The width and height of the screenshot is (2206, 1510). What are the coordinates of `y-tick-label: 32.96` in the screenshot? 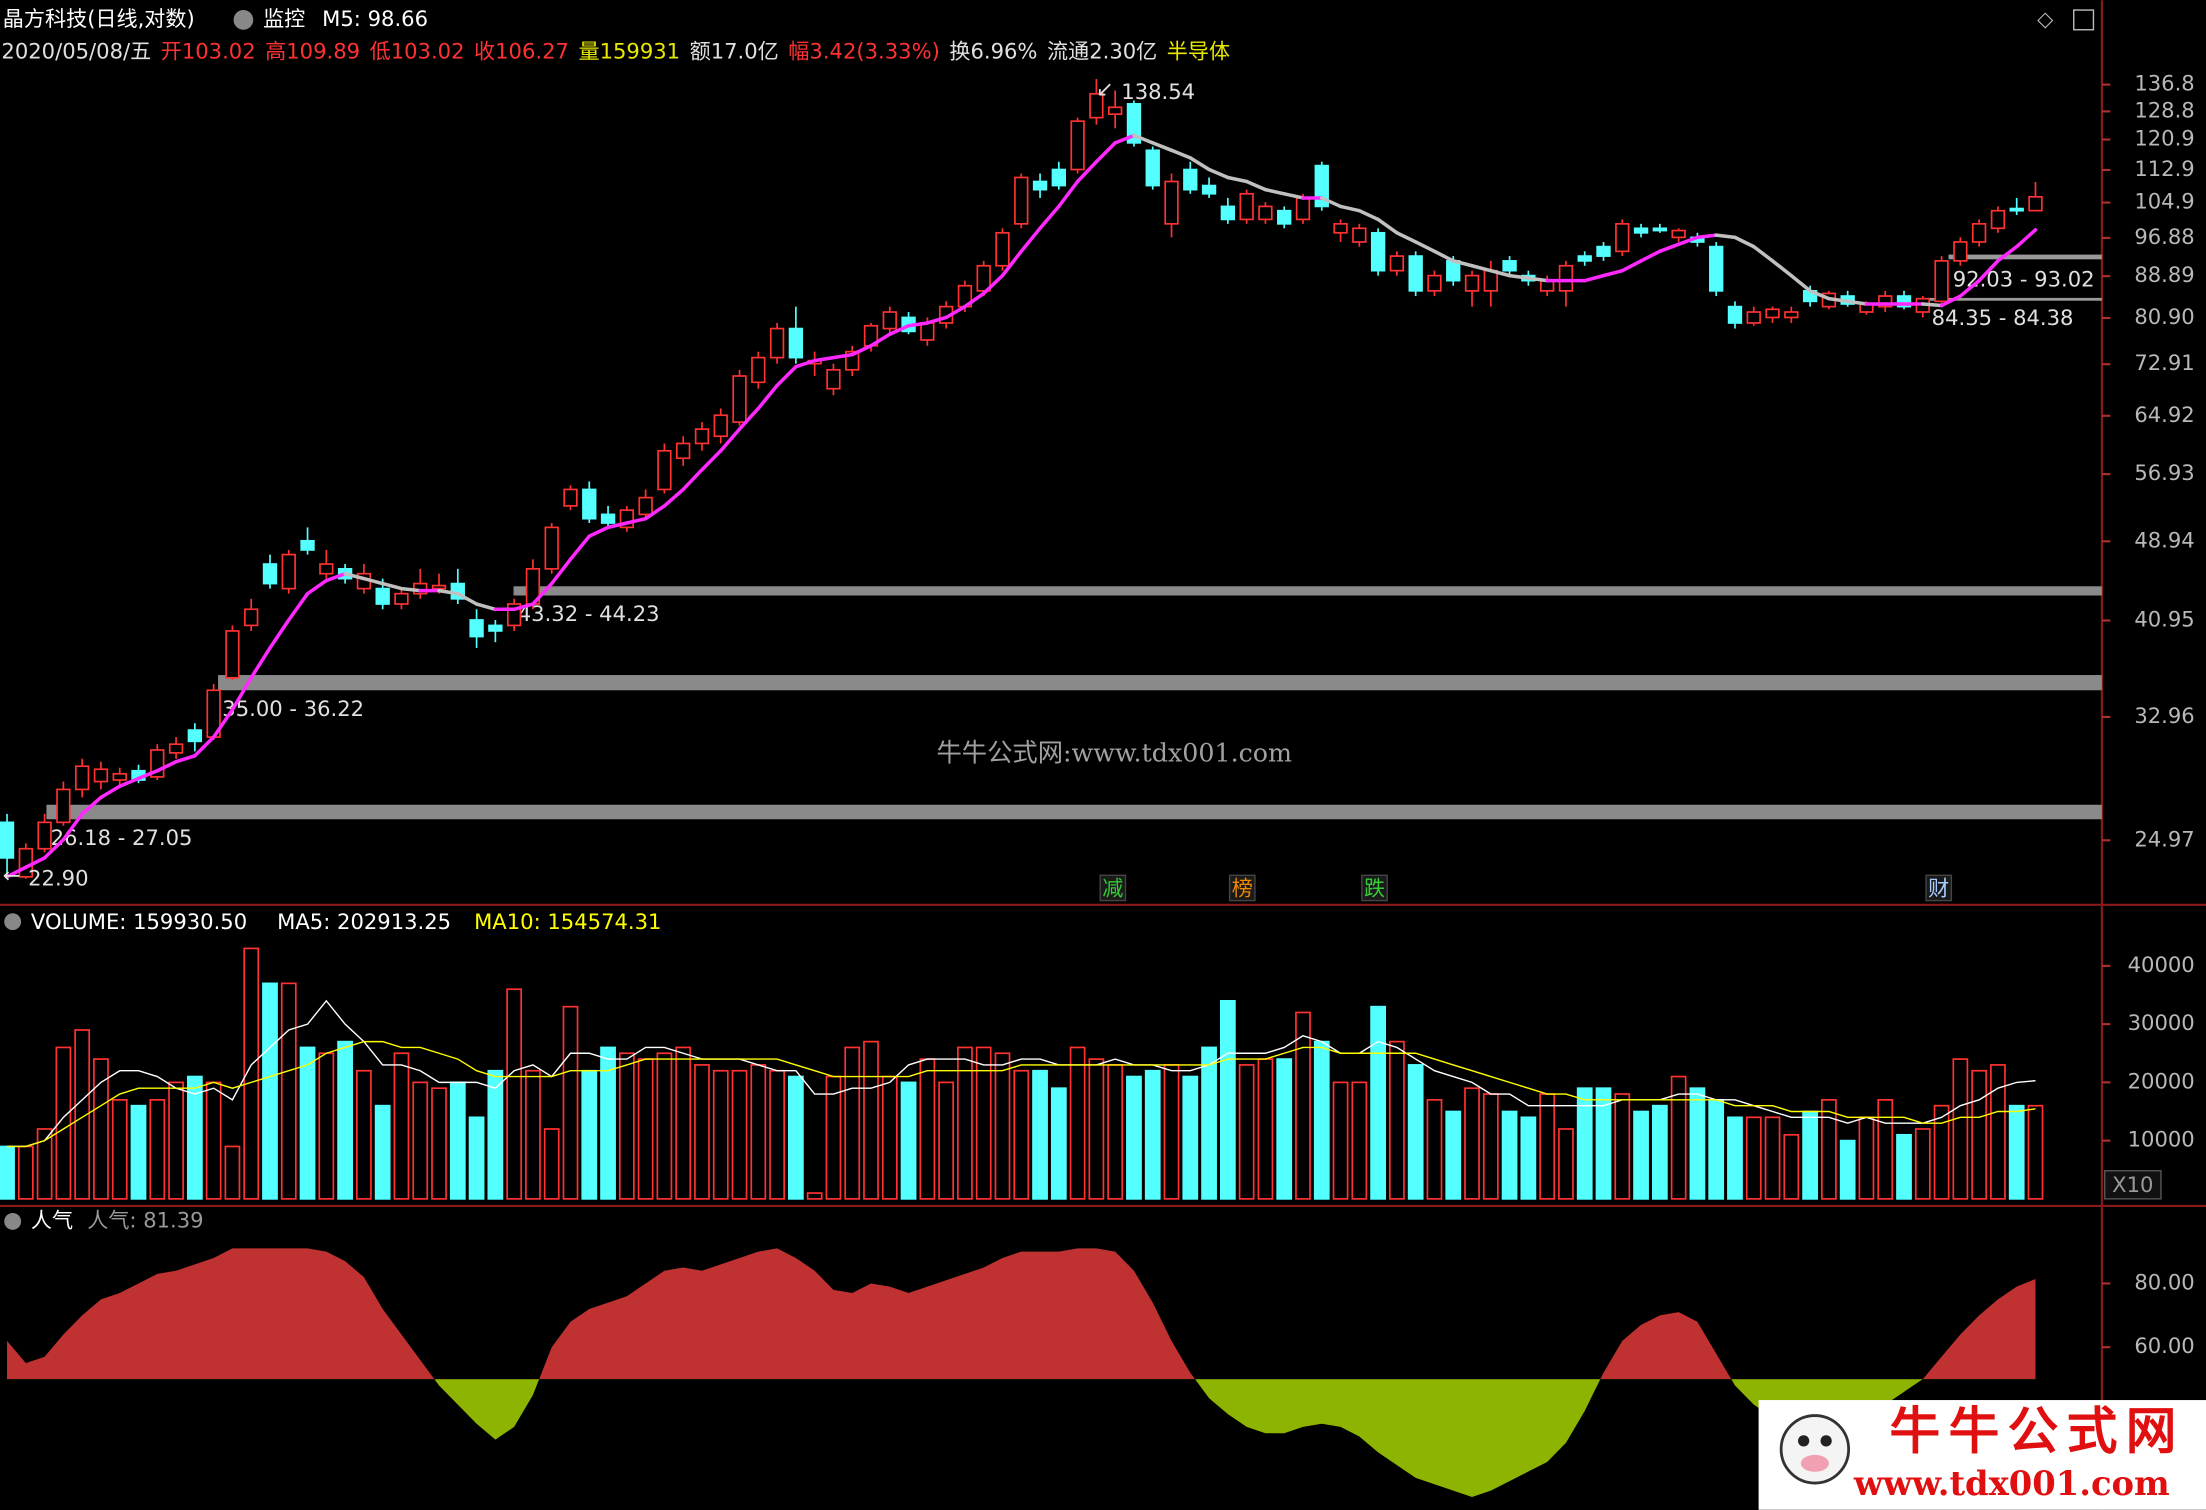 It's located at (2164, 715).